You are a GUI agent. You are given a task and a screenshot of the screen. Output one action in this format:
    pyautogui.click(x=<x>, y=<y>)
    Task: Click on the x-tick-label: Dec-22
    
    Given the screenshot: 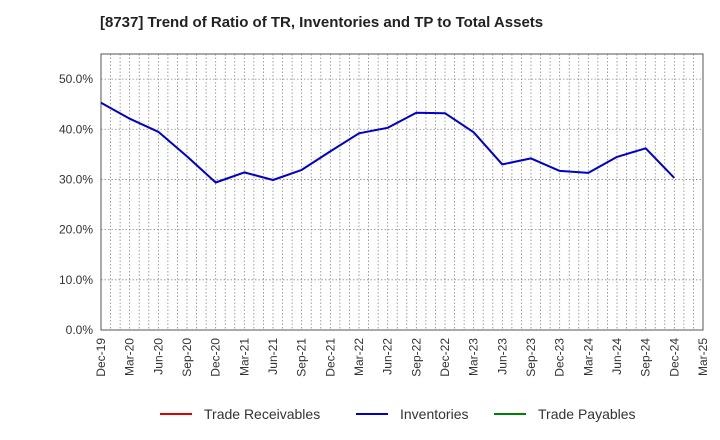 What is the action you would take?
    pyautogui.click(x=445, y=357)
    